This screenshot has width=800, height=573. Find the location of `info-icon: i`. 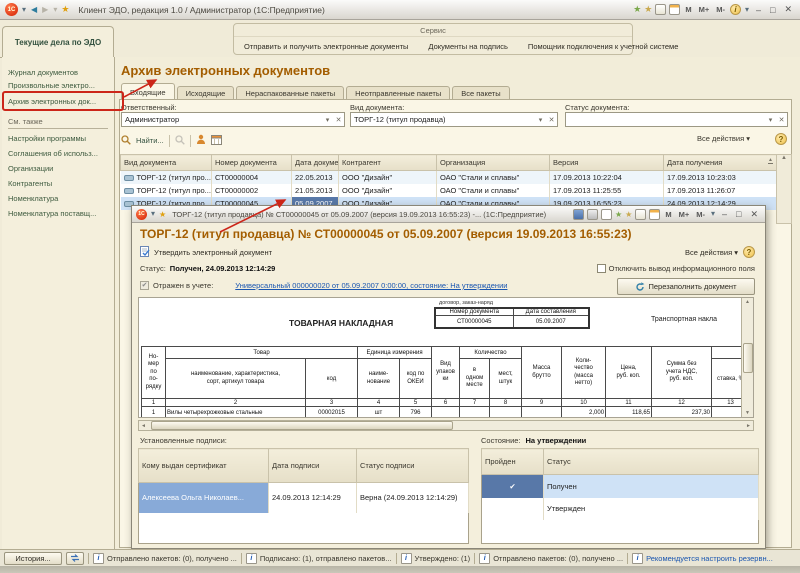

info-icon: i is located at coordinates (735, 9).